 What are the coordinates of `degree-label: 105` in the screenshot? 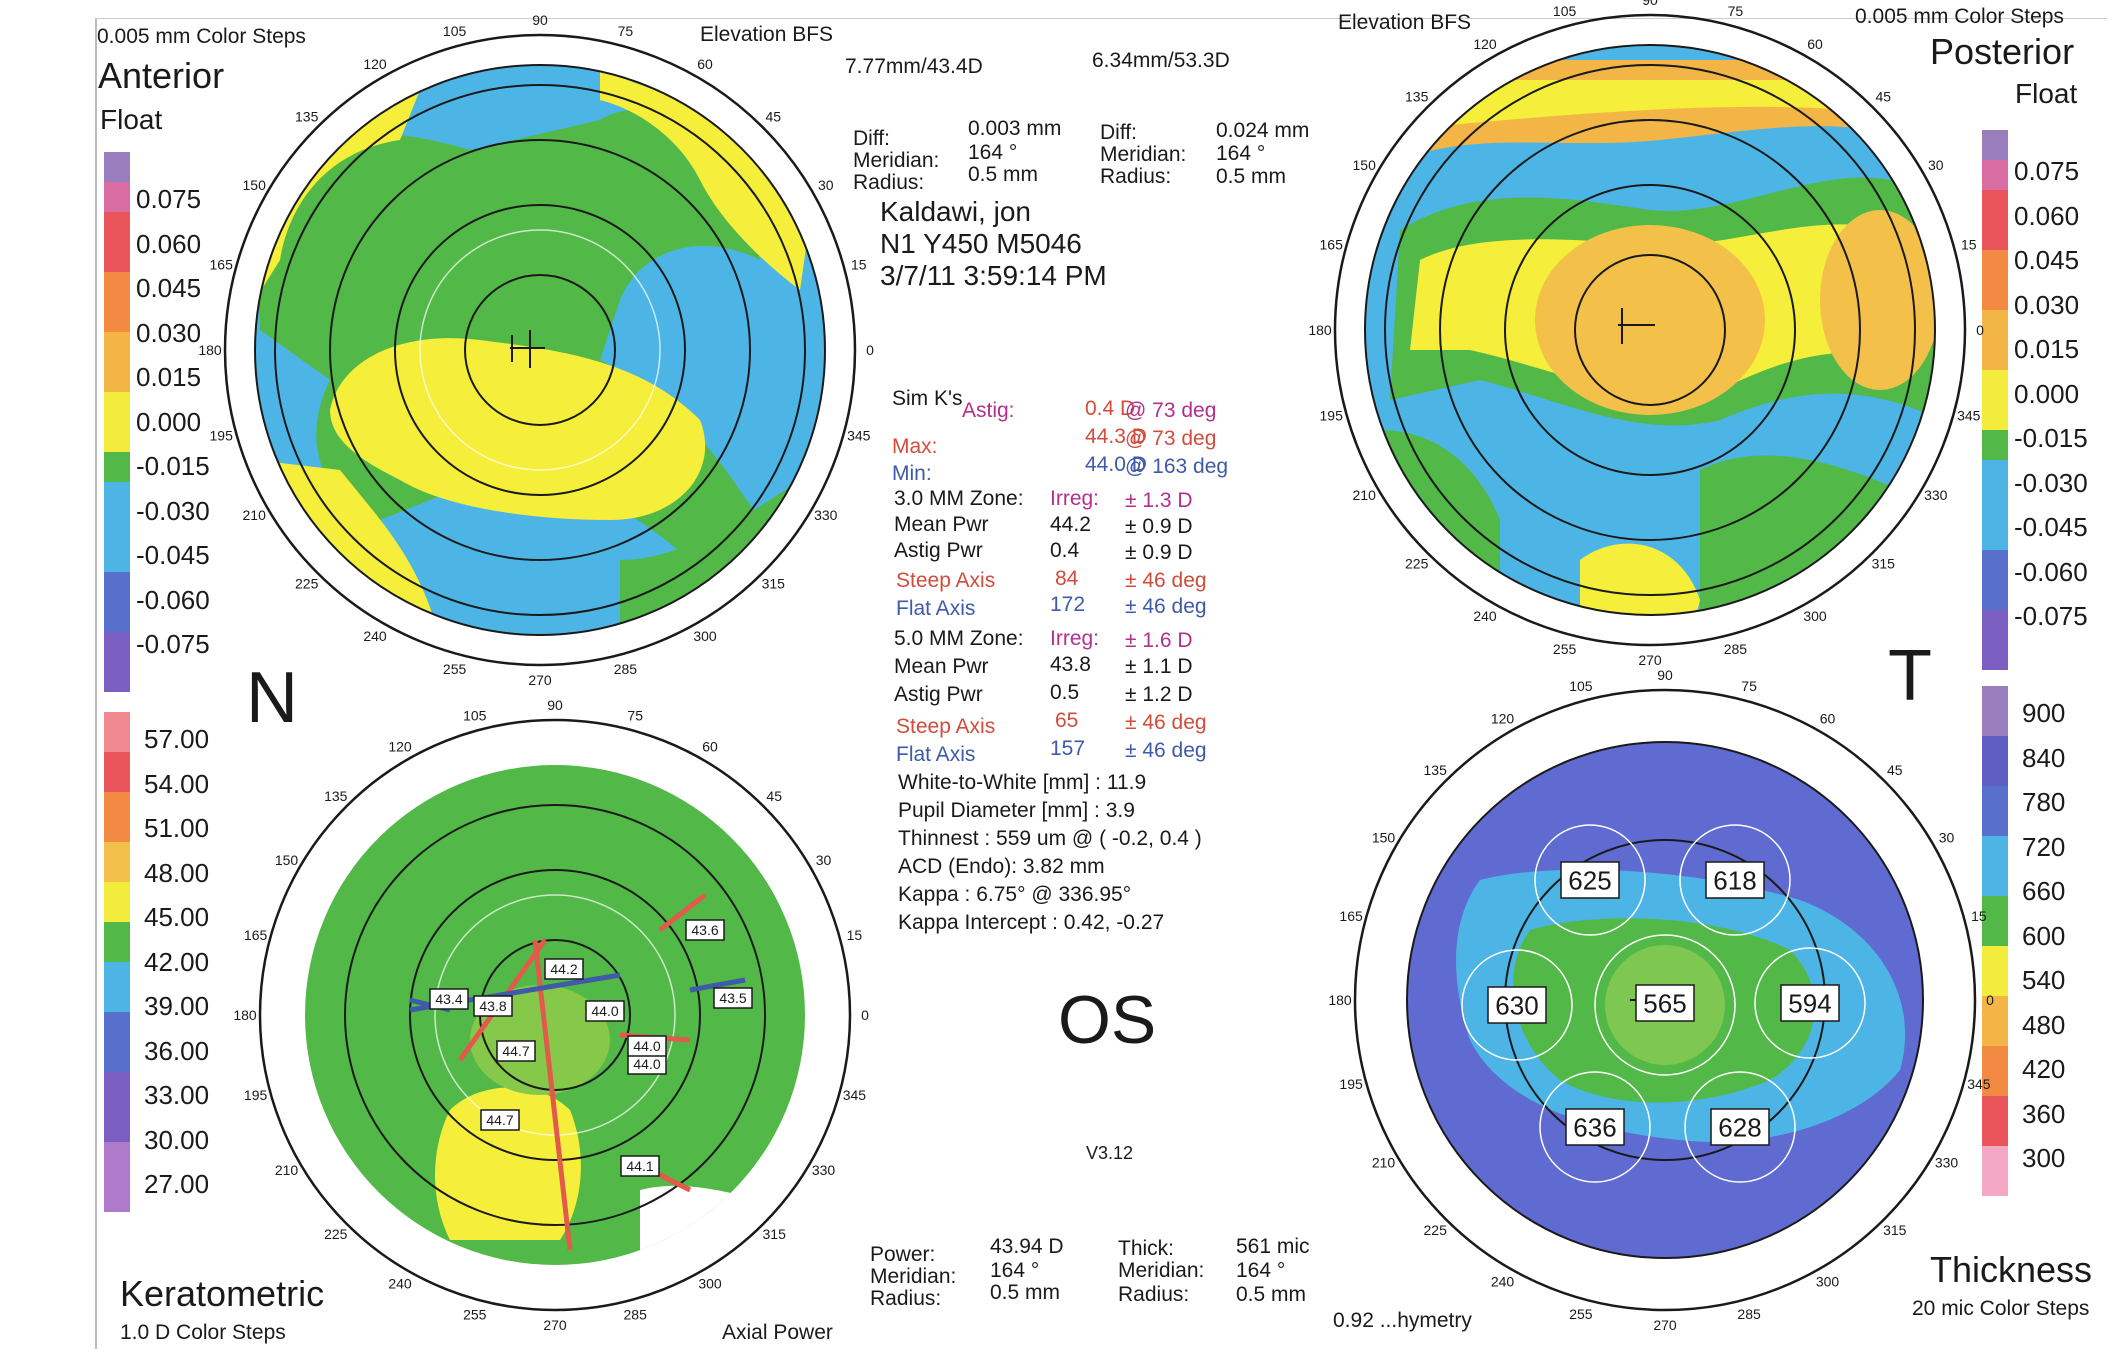 It's located at (1581, 686).